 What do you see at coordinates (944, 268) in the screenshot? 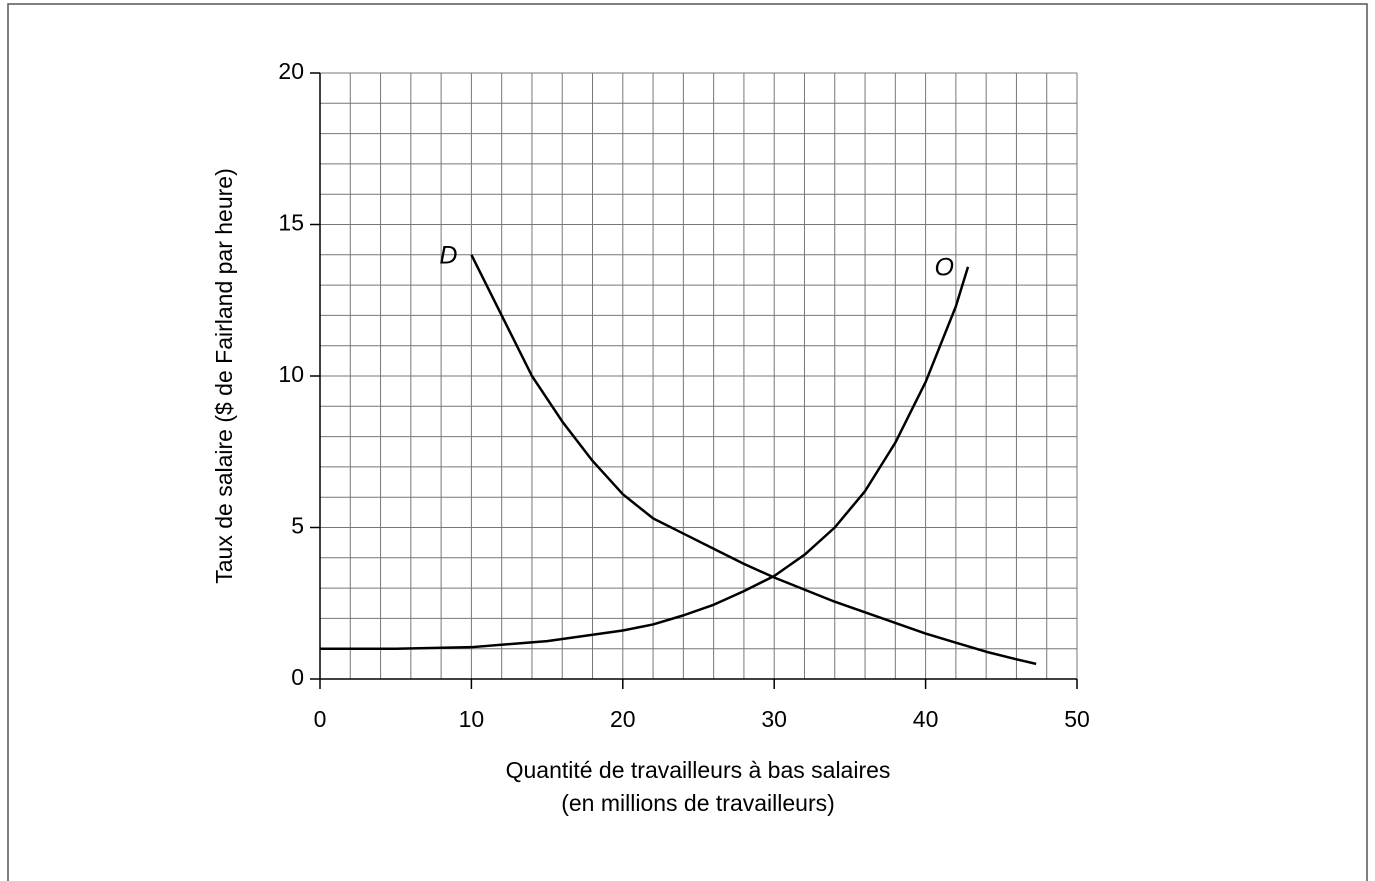
I see `curve-label: O` at bounding box center [944, 268].